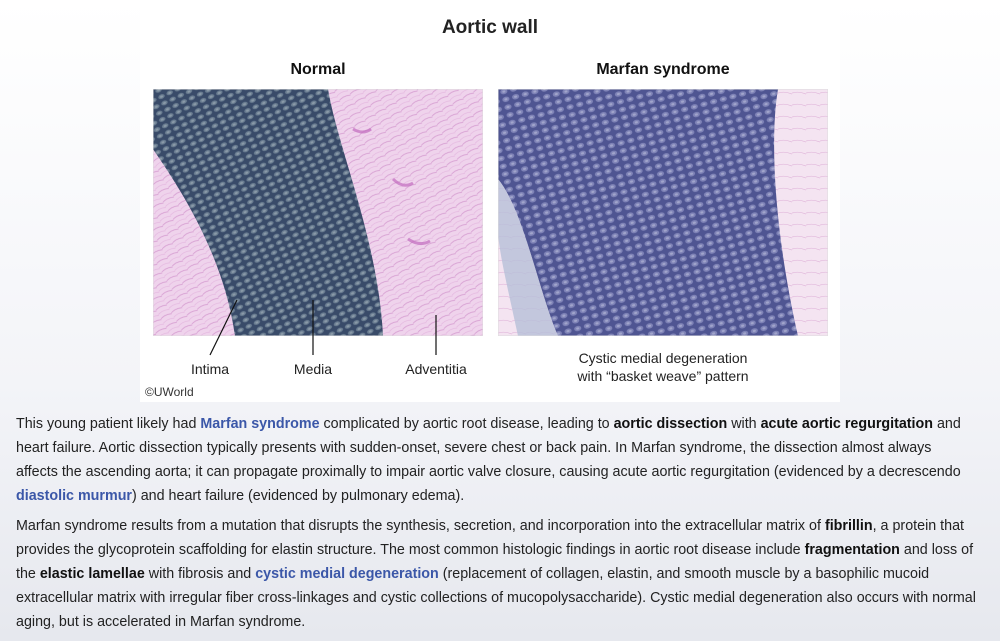  I want to click on marfan-histology-image, so click(663, 212).